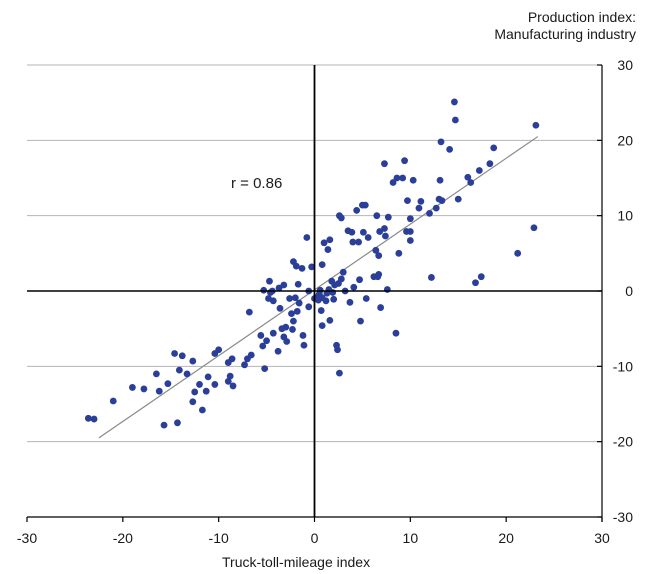 This screenshot has height=574, width=650. Describe the element at coordinates (257, 183) in the screenshot. I see `correlation-annotation: r = 0.86` at that location.